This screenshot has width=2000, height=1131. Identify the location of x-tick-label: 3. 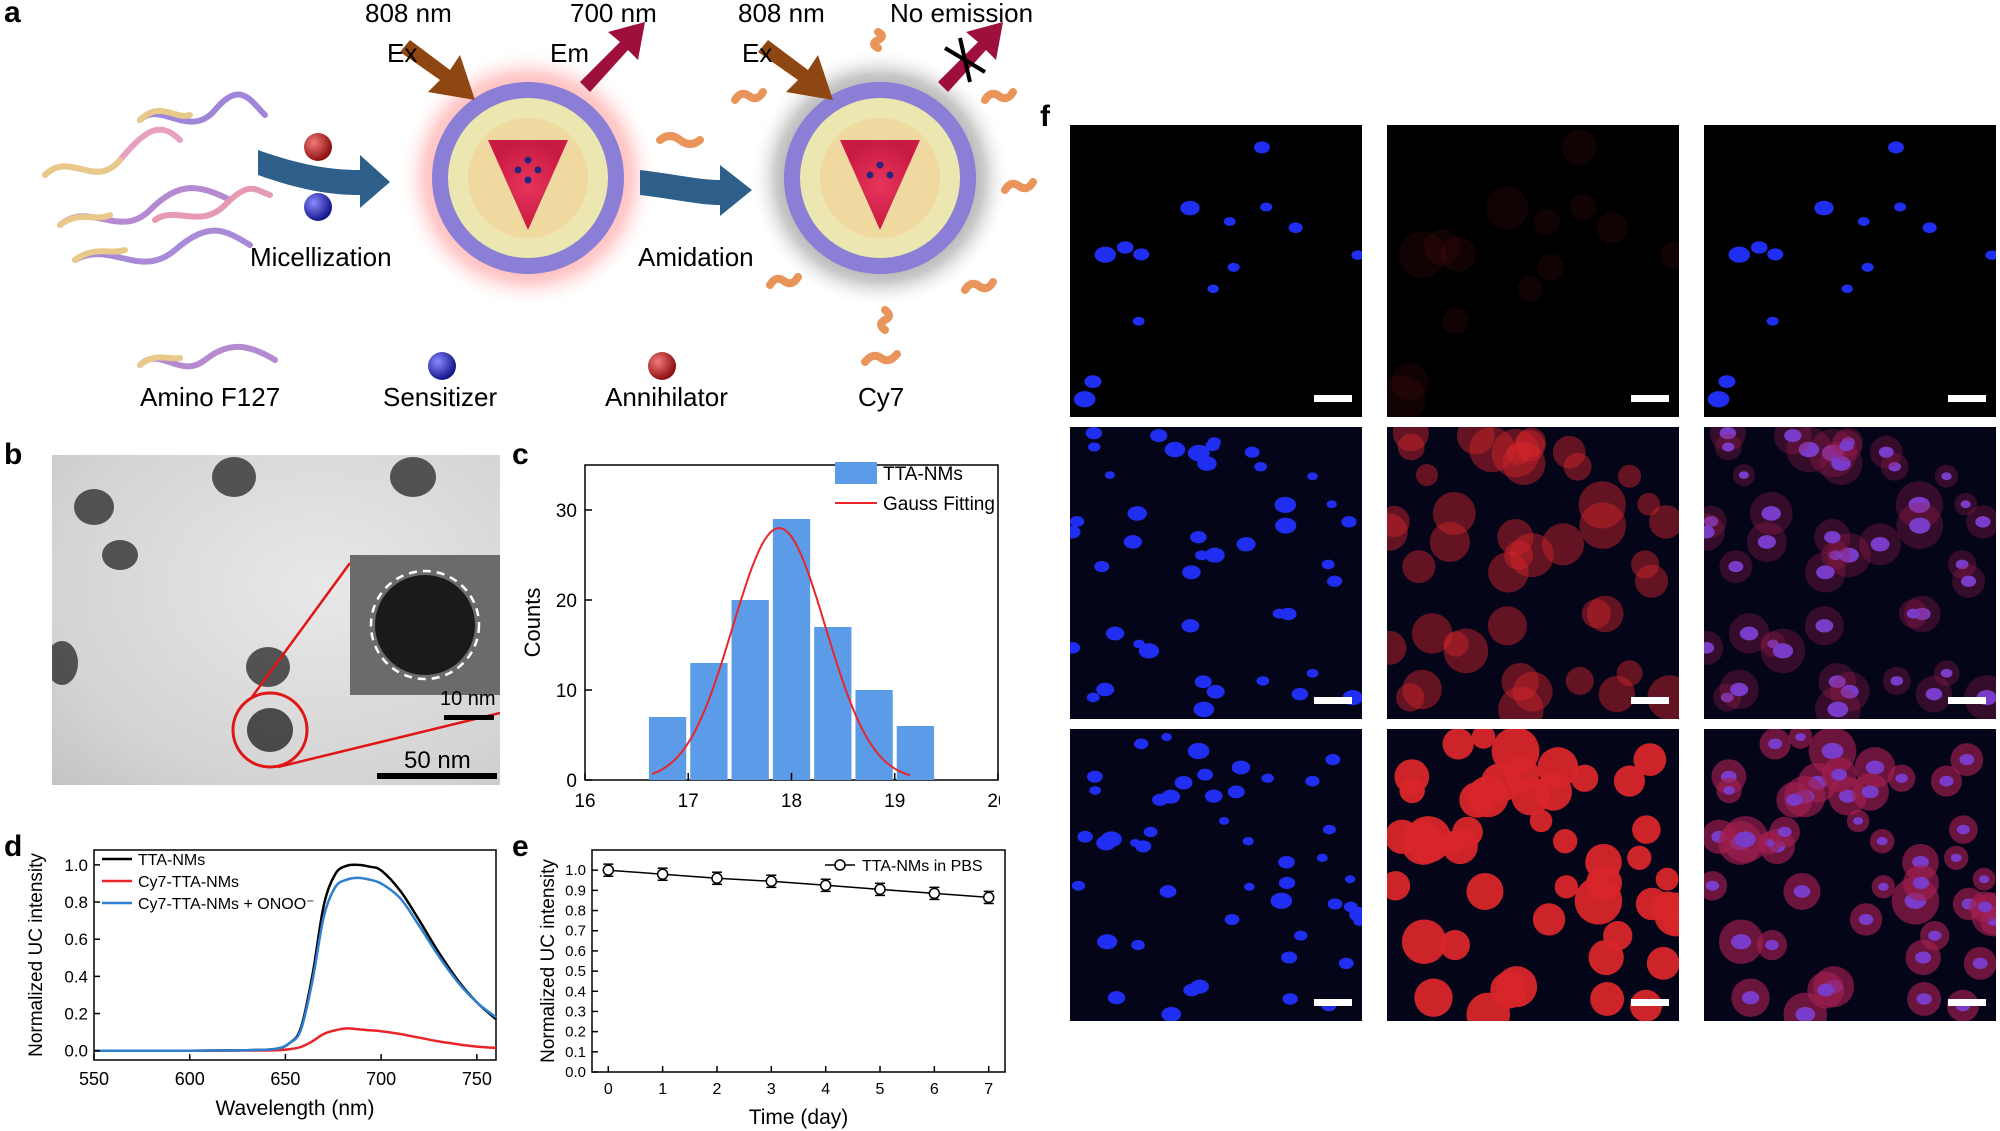
(771, 1089).